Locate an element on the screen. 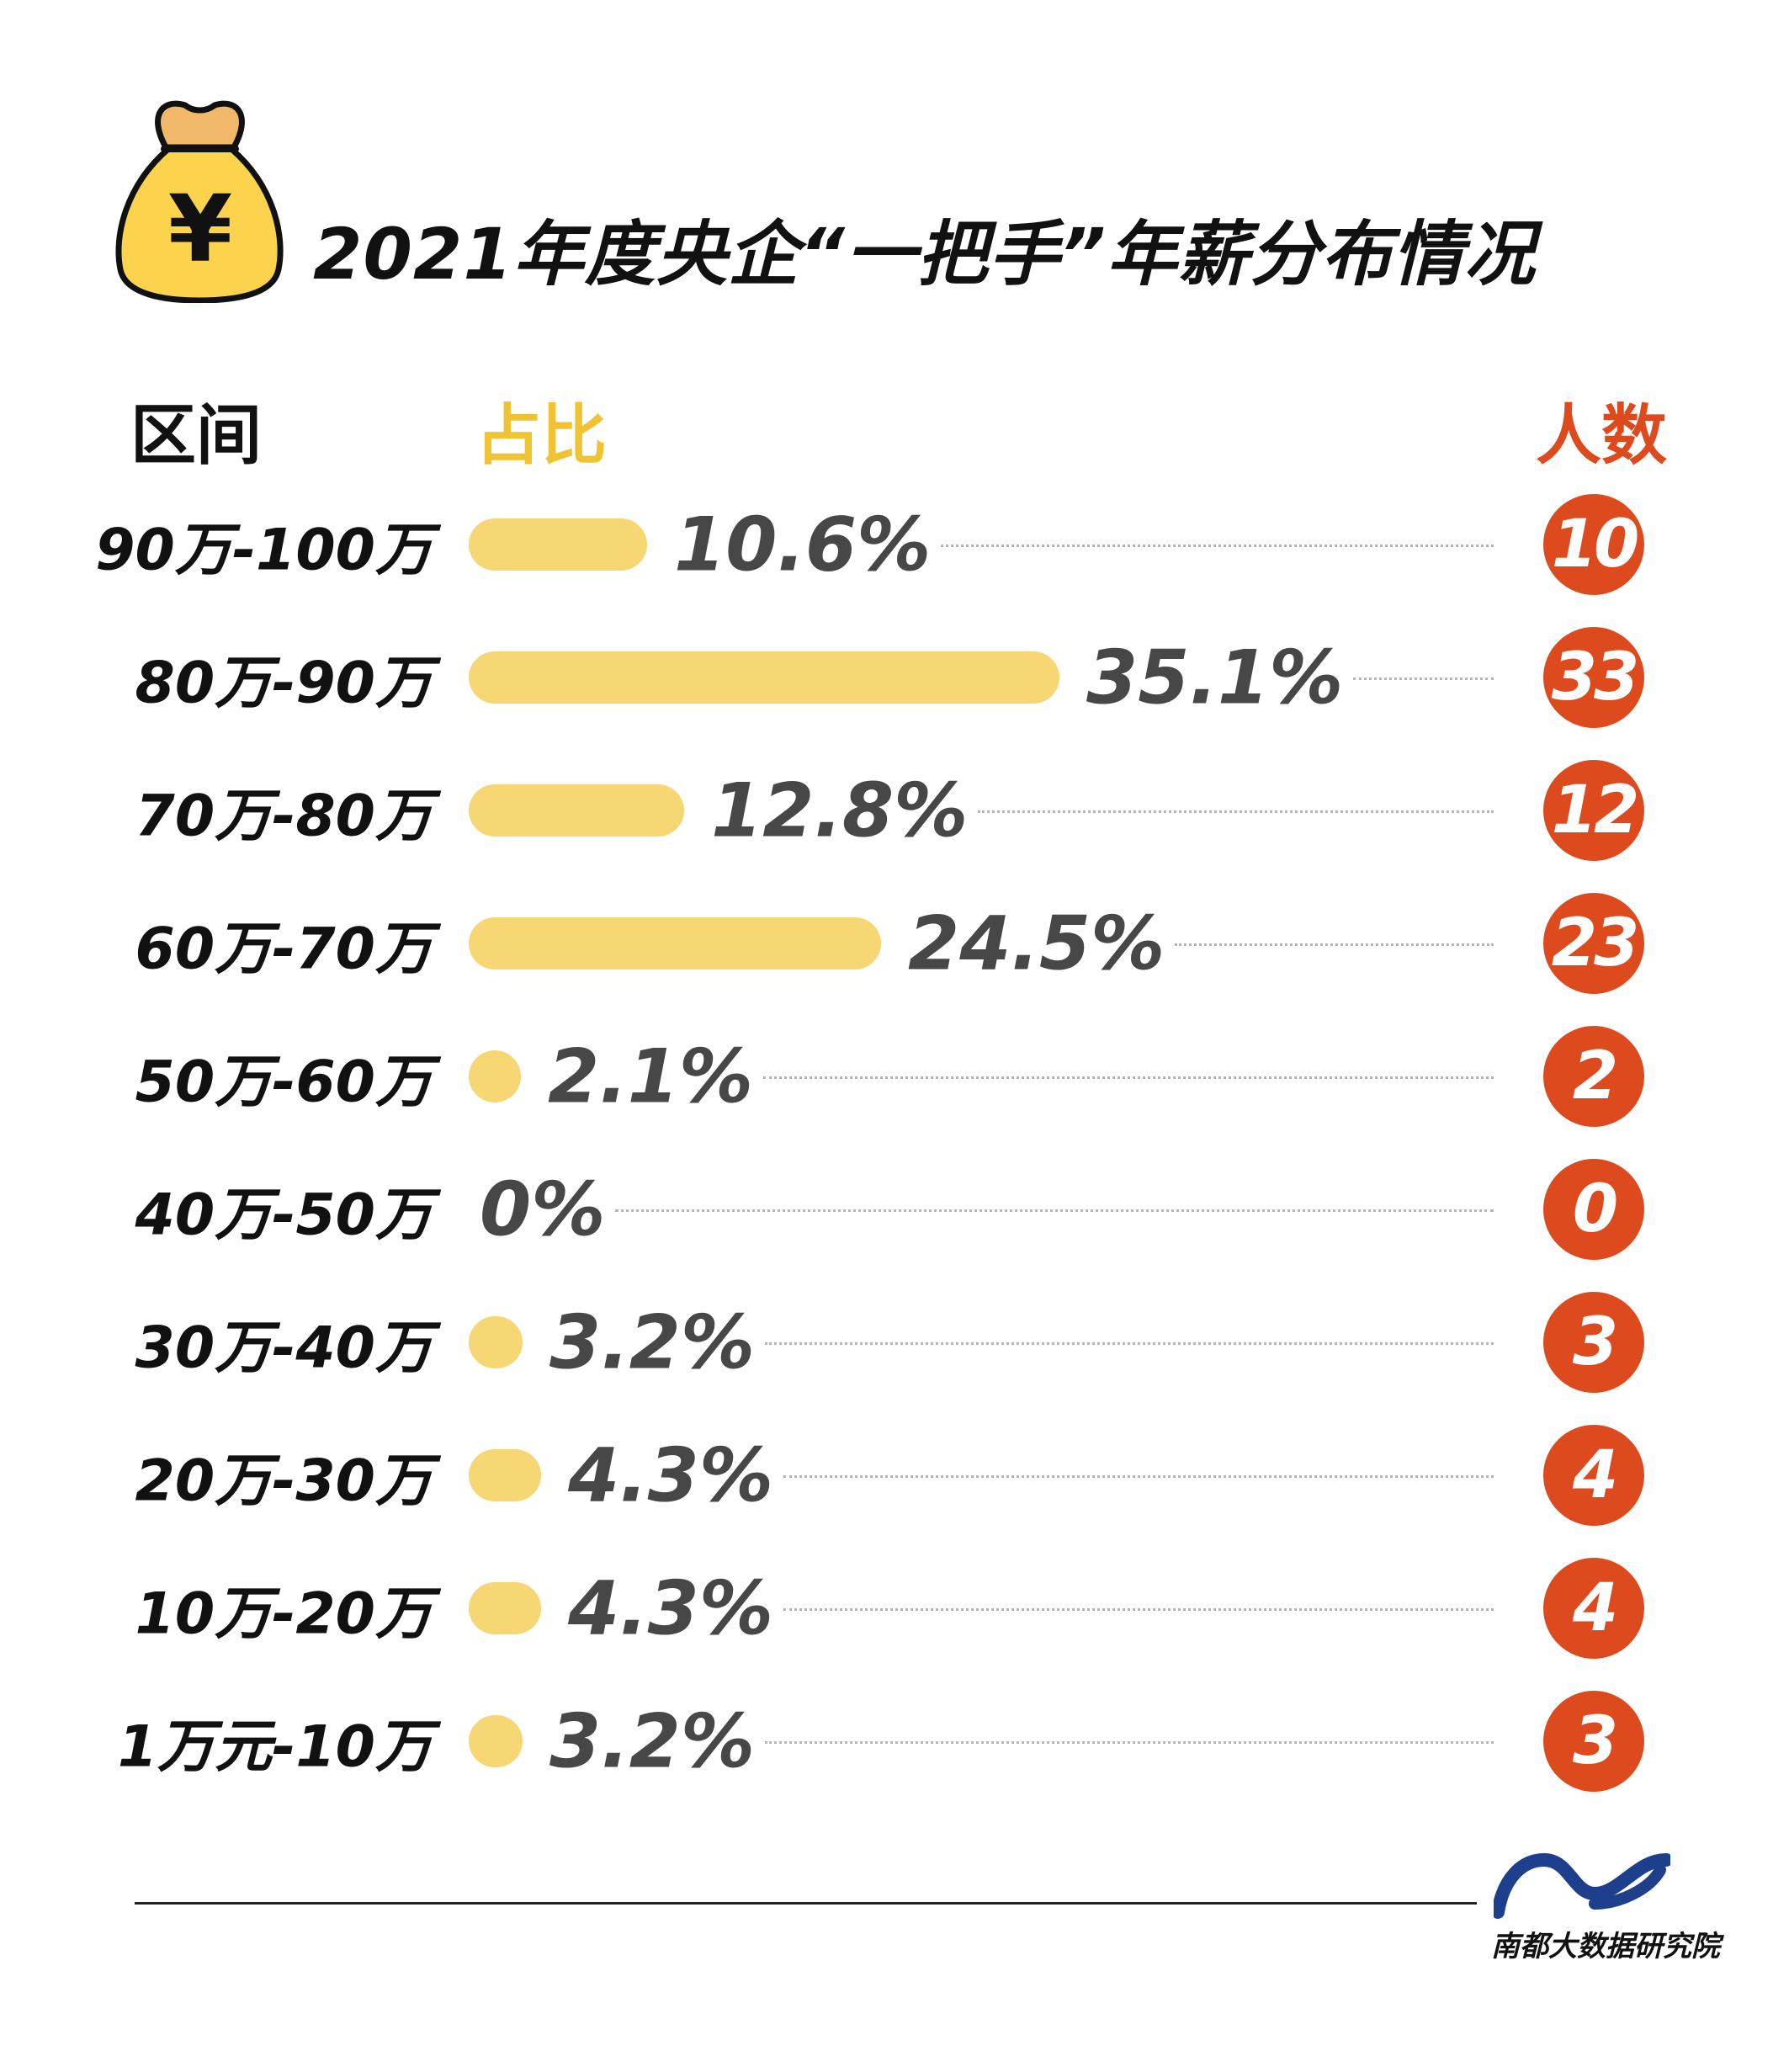 The image size is (1789, 2072). share-percent-label: 35.1% is located at coordinates (1215, 677).